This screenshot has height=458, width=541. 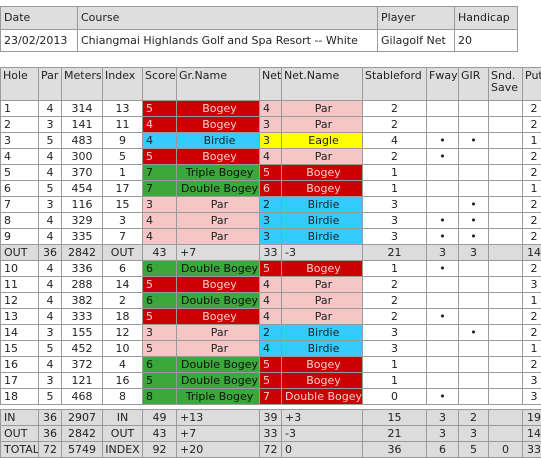 I want to click on col-sand-save-label: Snd. Save, so click(x=504, y=81).